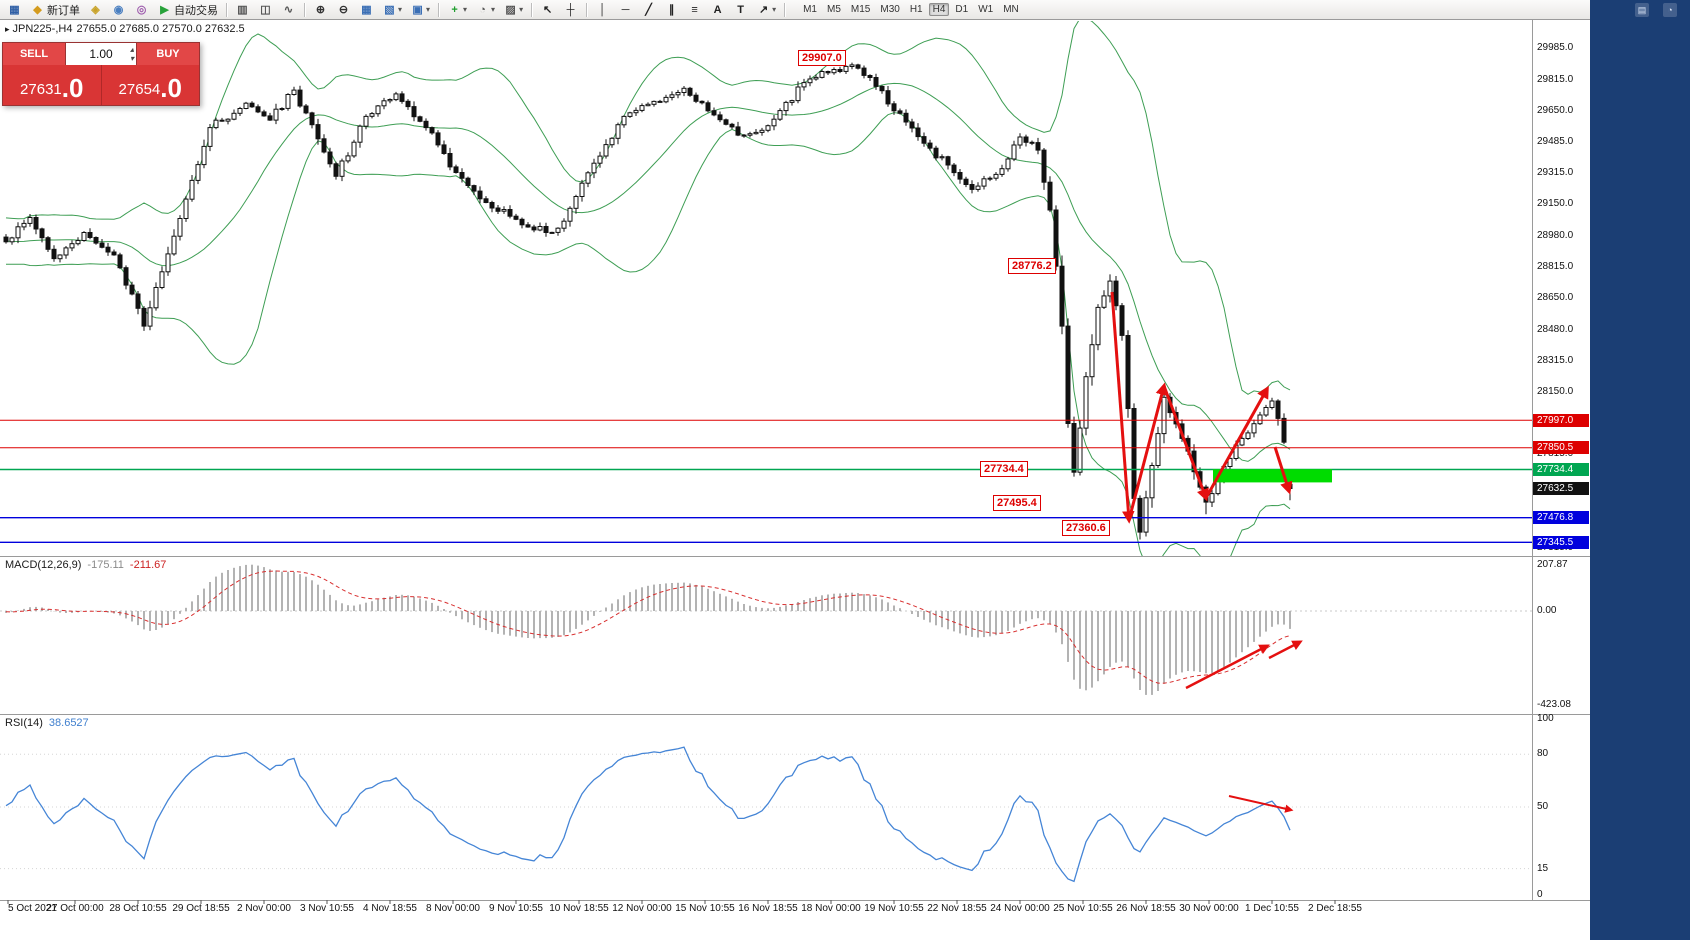 This screenshot has width=1690, height=940. What do you see at coordinates (37, 9) in the screenshot?
I see `new-order-icon: ◆` at bounding box center [37, 9].